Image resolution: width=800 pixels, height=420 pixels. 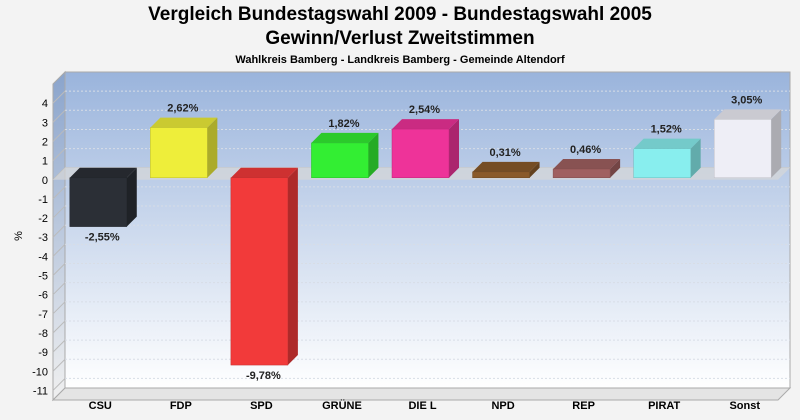 I want to click on y-tick-label: 0, so click(x=45, y=181).